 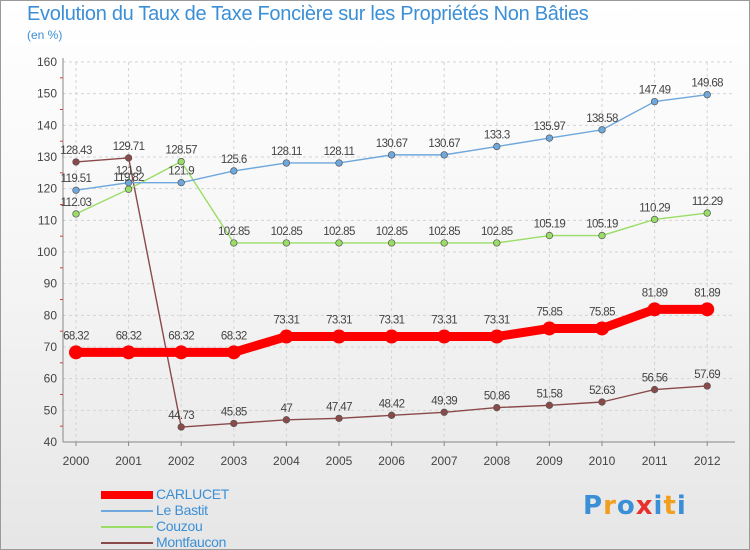 I want to click on data-label-couzou: 112.03, so click(x=76, y=203).